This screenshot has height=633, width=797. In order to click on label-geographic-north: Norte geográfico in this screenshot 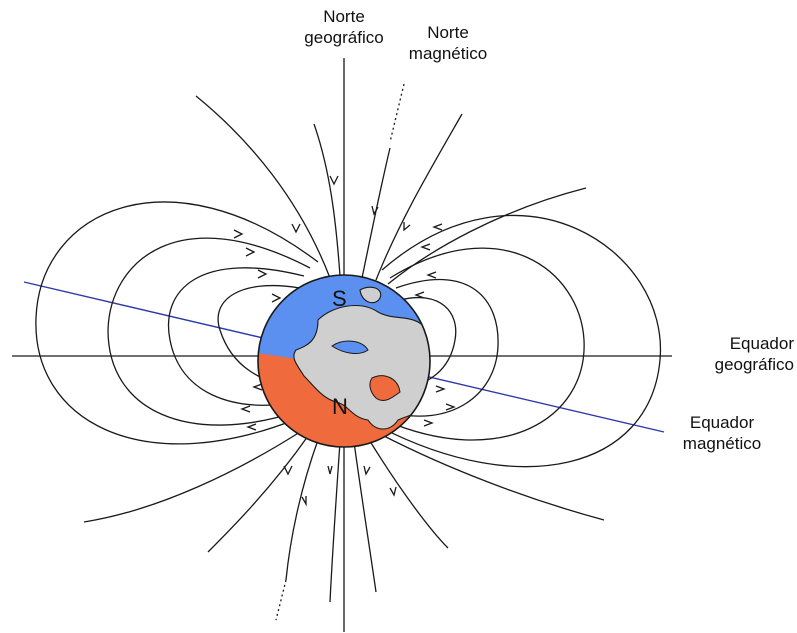, I will do `click(344, 27)`.